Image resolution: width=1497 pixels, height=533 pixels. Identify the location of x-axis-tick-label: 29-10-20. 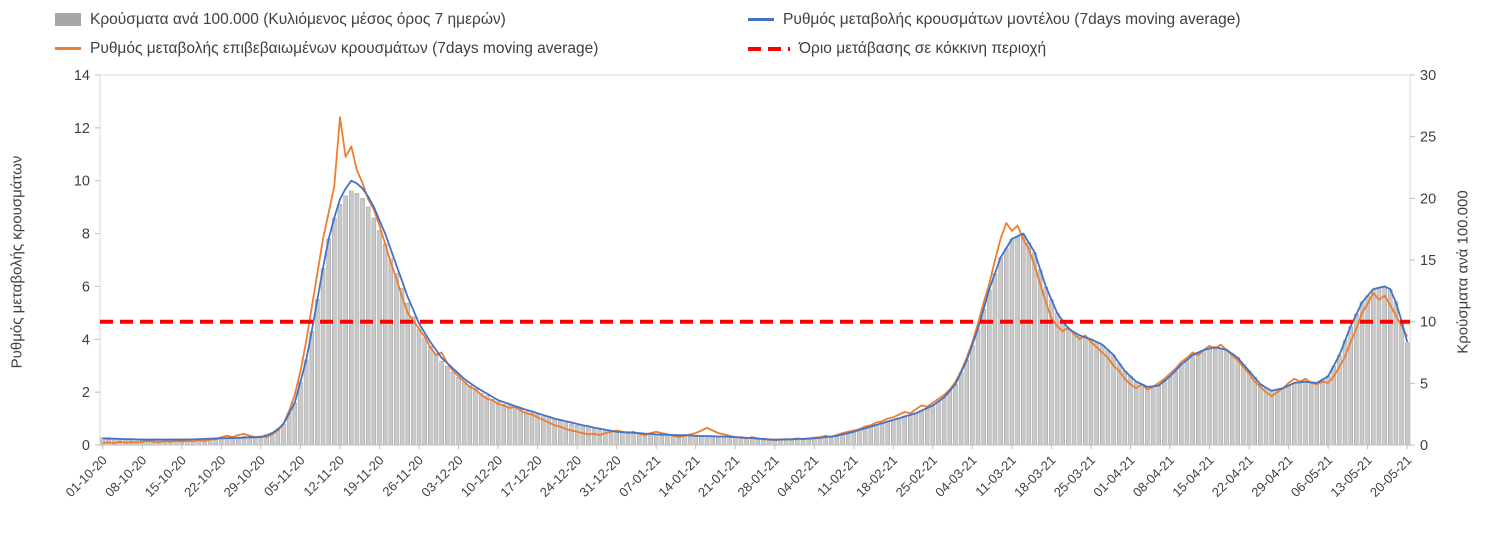
(244, 476).